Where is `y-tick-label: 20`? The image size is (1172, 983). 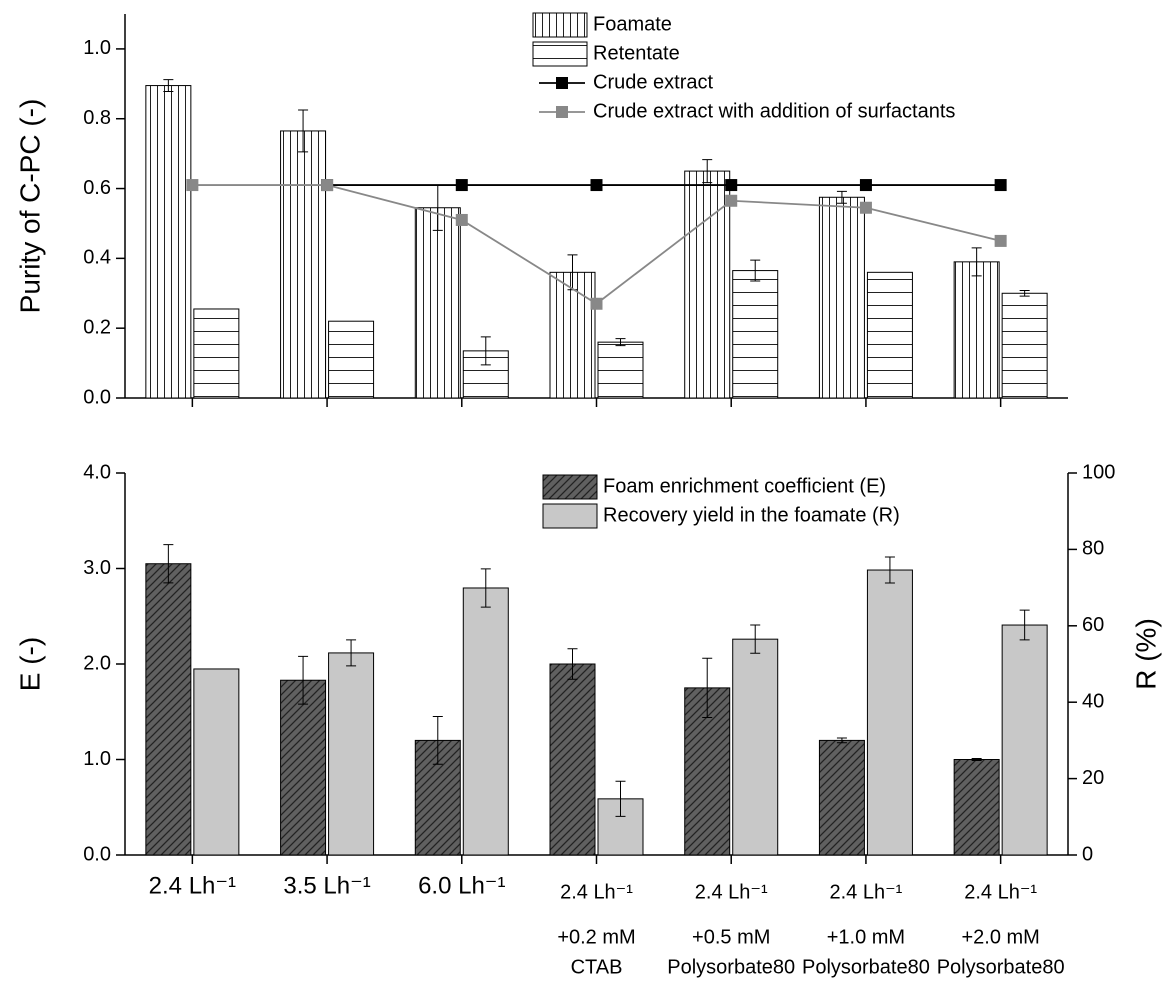
y-tick-label: 20 is located at coordinates (1093, 778).